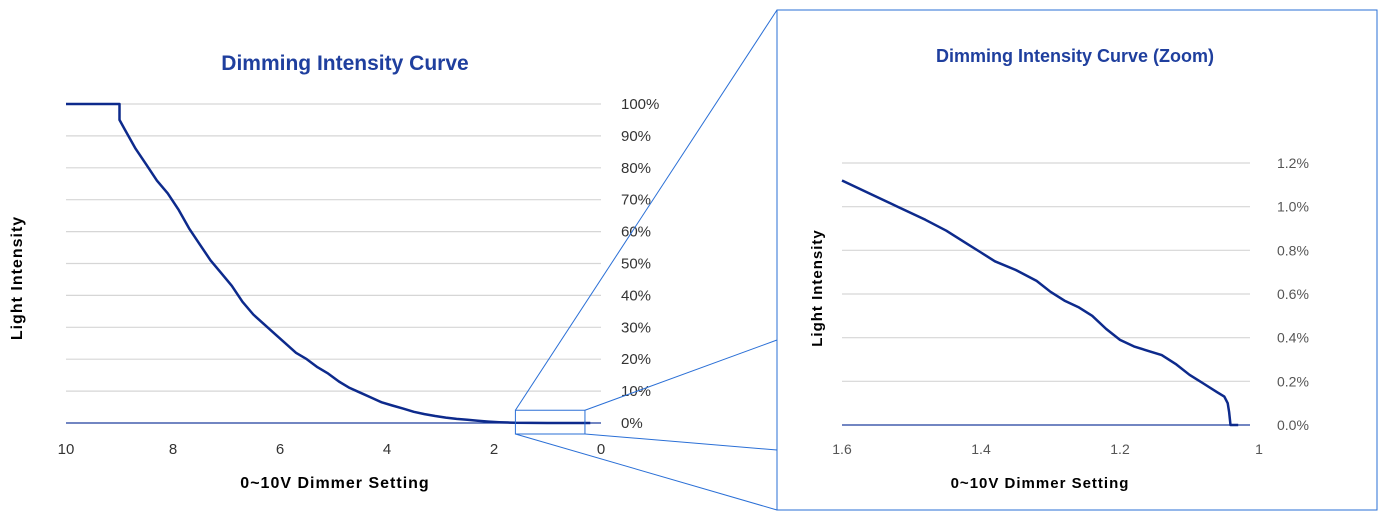 The image size is (1379, 512). I want to click on main-chart-y-tick-label: 50%, so click(636, 264).